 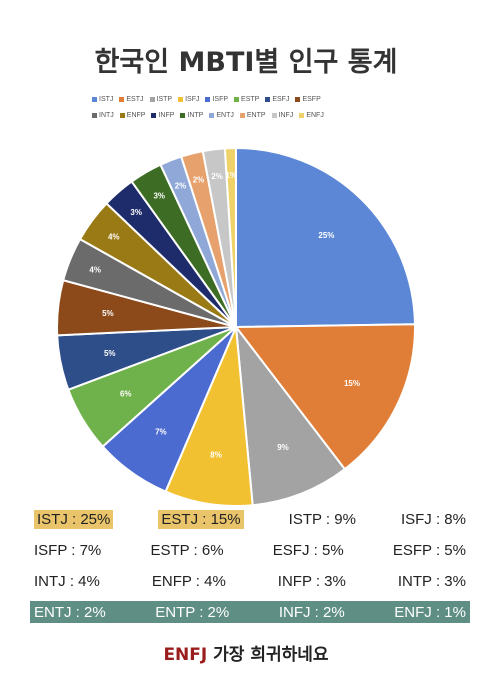 I want to click on legend-row: ISTJ ESTJ ISTP ISFJ ISFP ESTP ESFJ ESFP, so click(x=242, y=99).